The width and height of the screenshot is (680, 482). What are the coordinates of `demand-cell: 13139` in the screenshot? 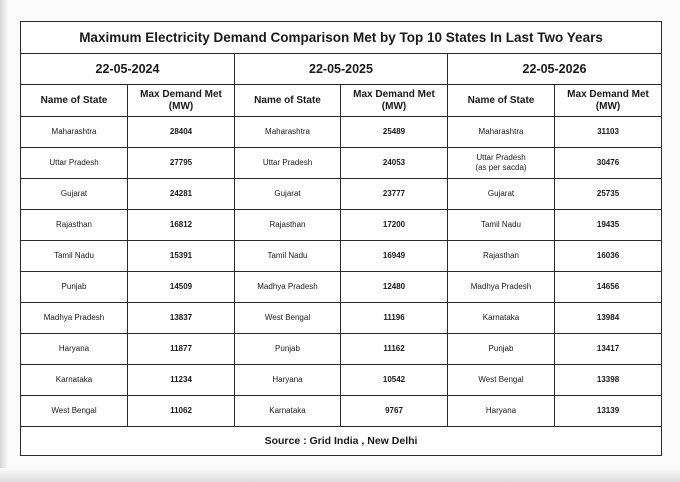 It's located at (608, 411).